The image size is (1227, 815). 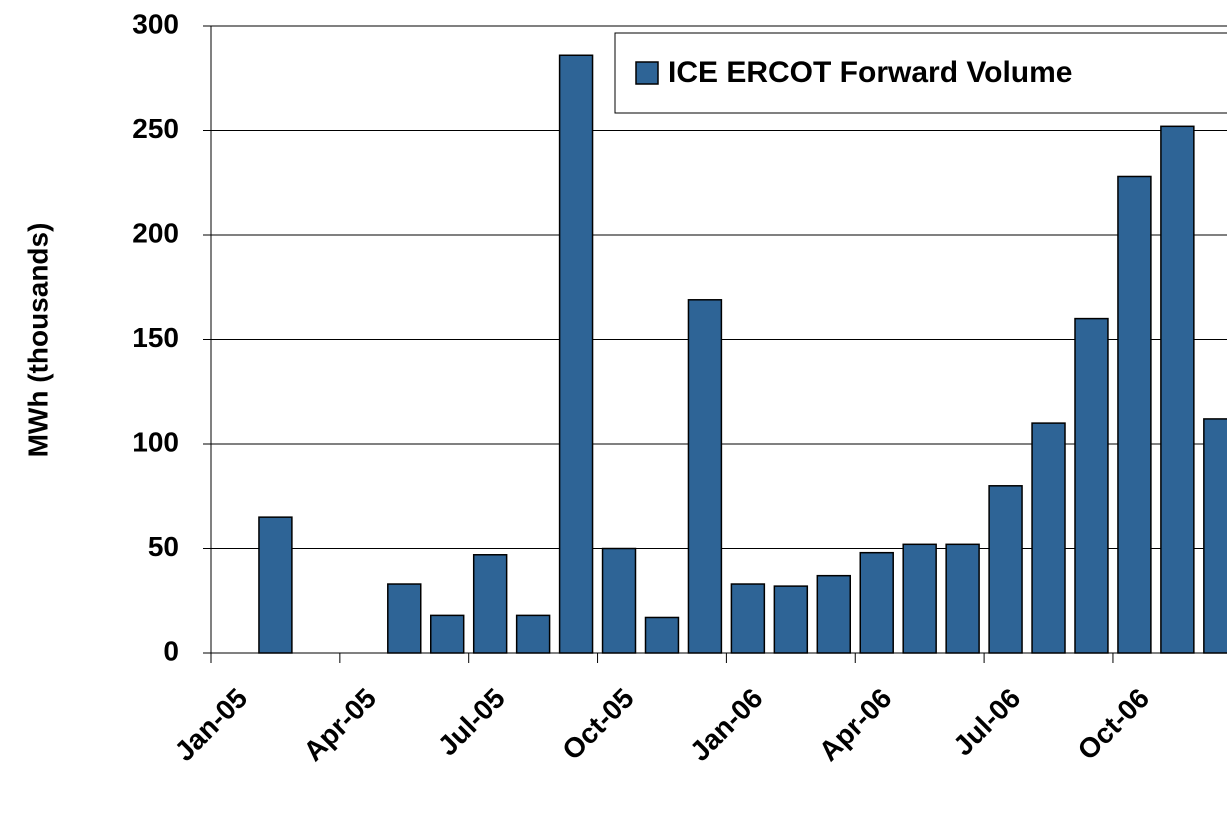 What do you see at coordinates (647, 73) in the screenshot?
I see `legend-swatch` at bounding box center [647, 73].